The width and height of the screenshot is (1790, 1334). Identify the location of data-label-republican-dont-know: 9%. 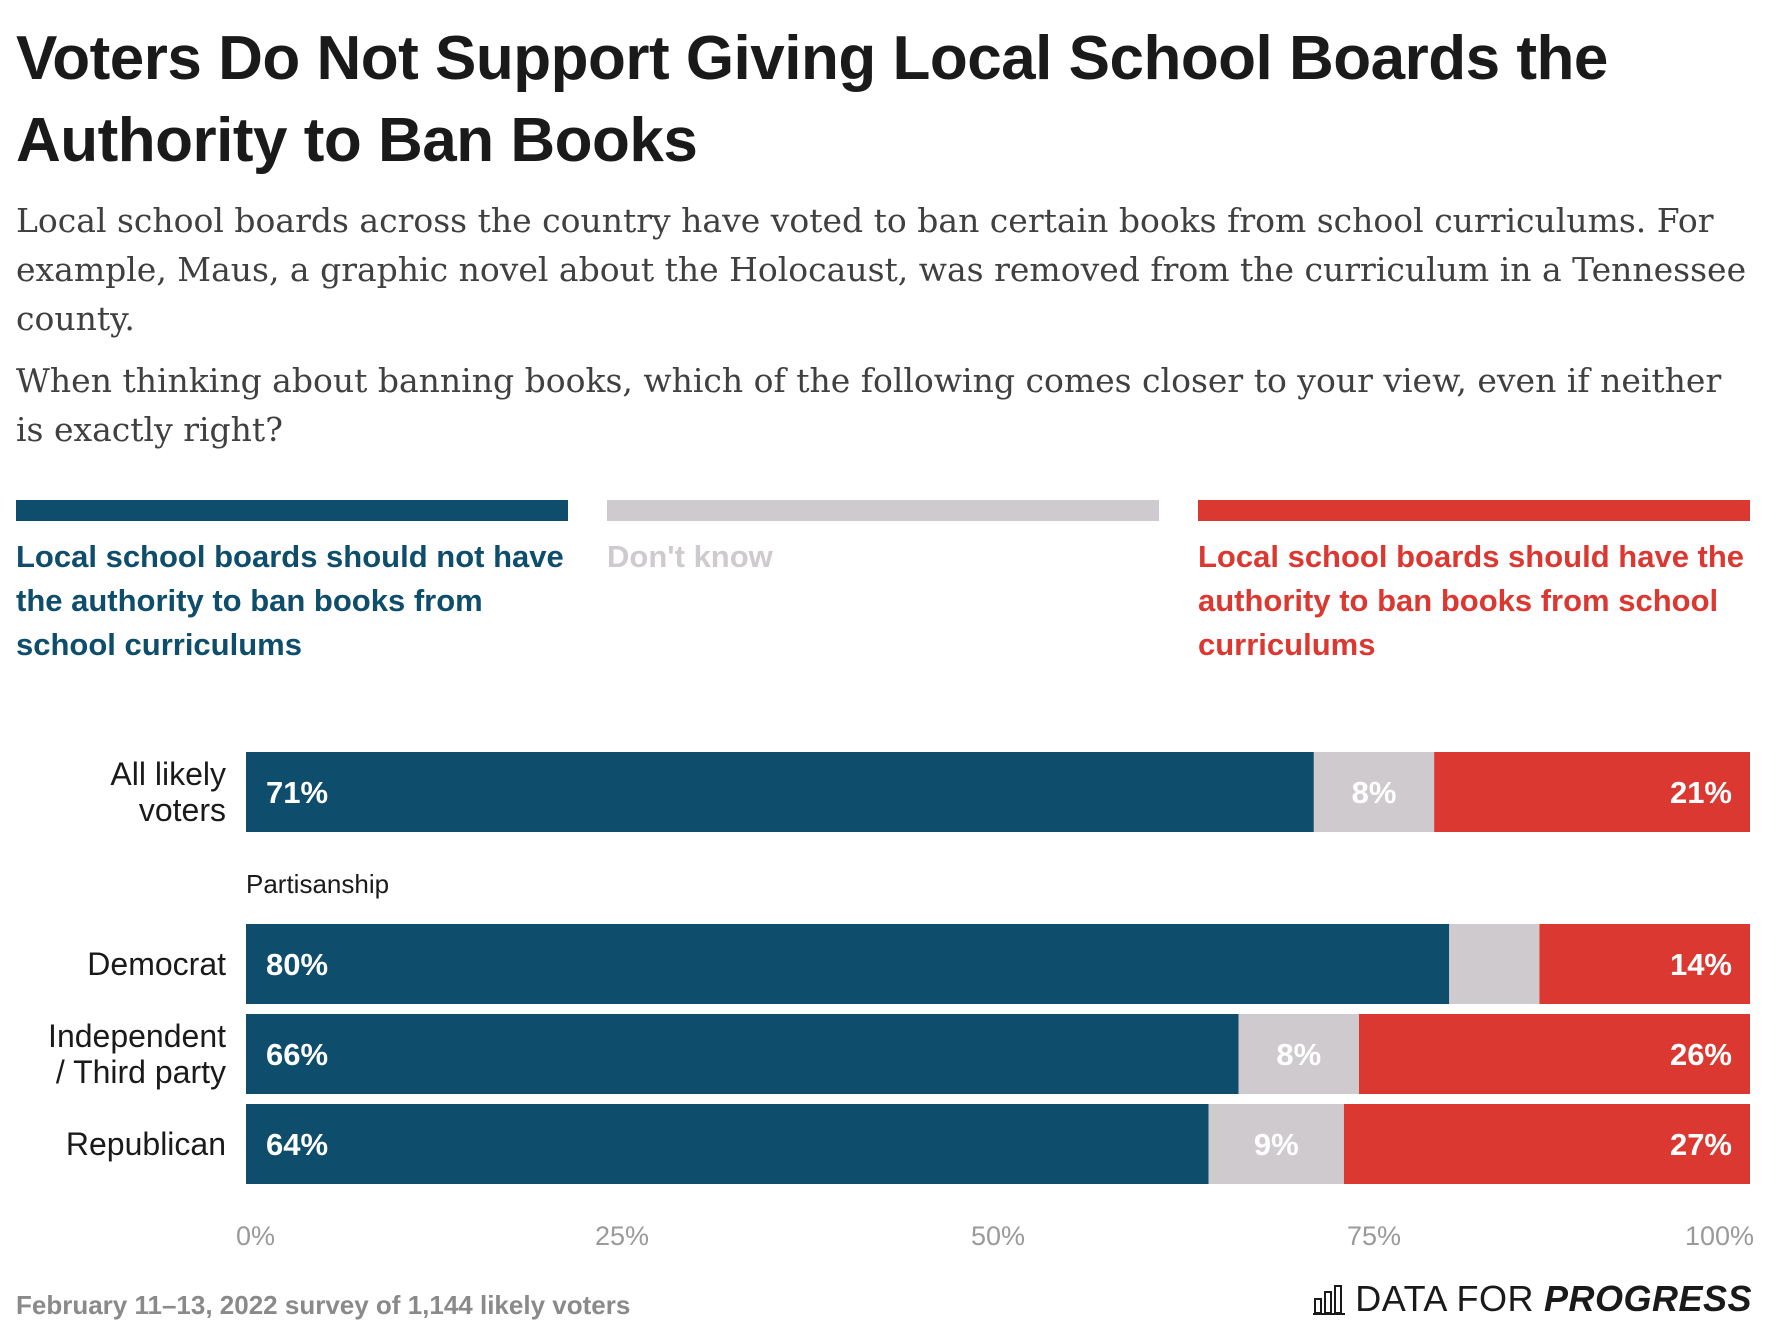
(1276, 1144).